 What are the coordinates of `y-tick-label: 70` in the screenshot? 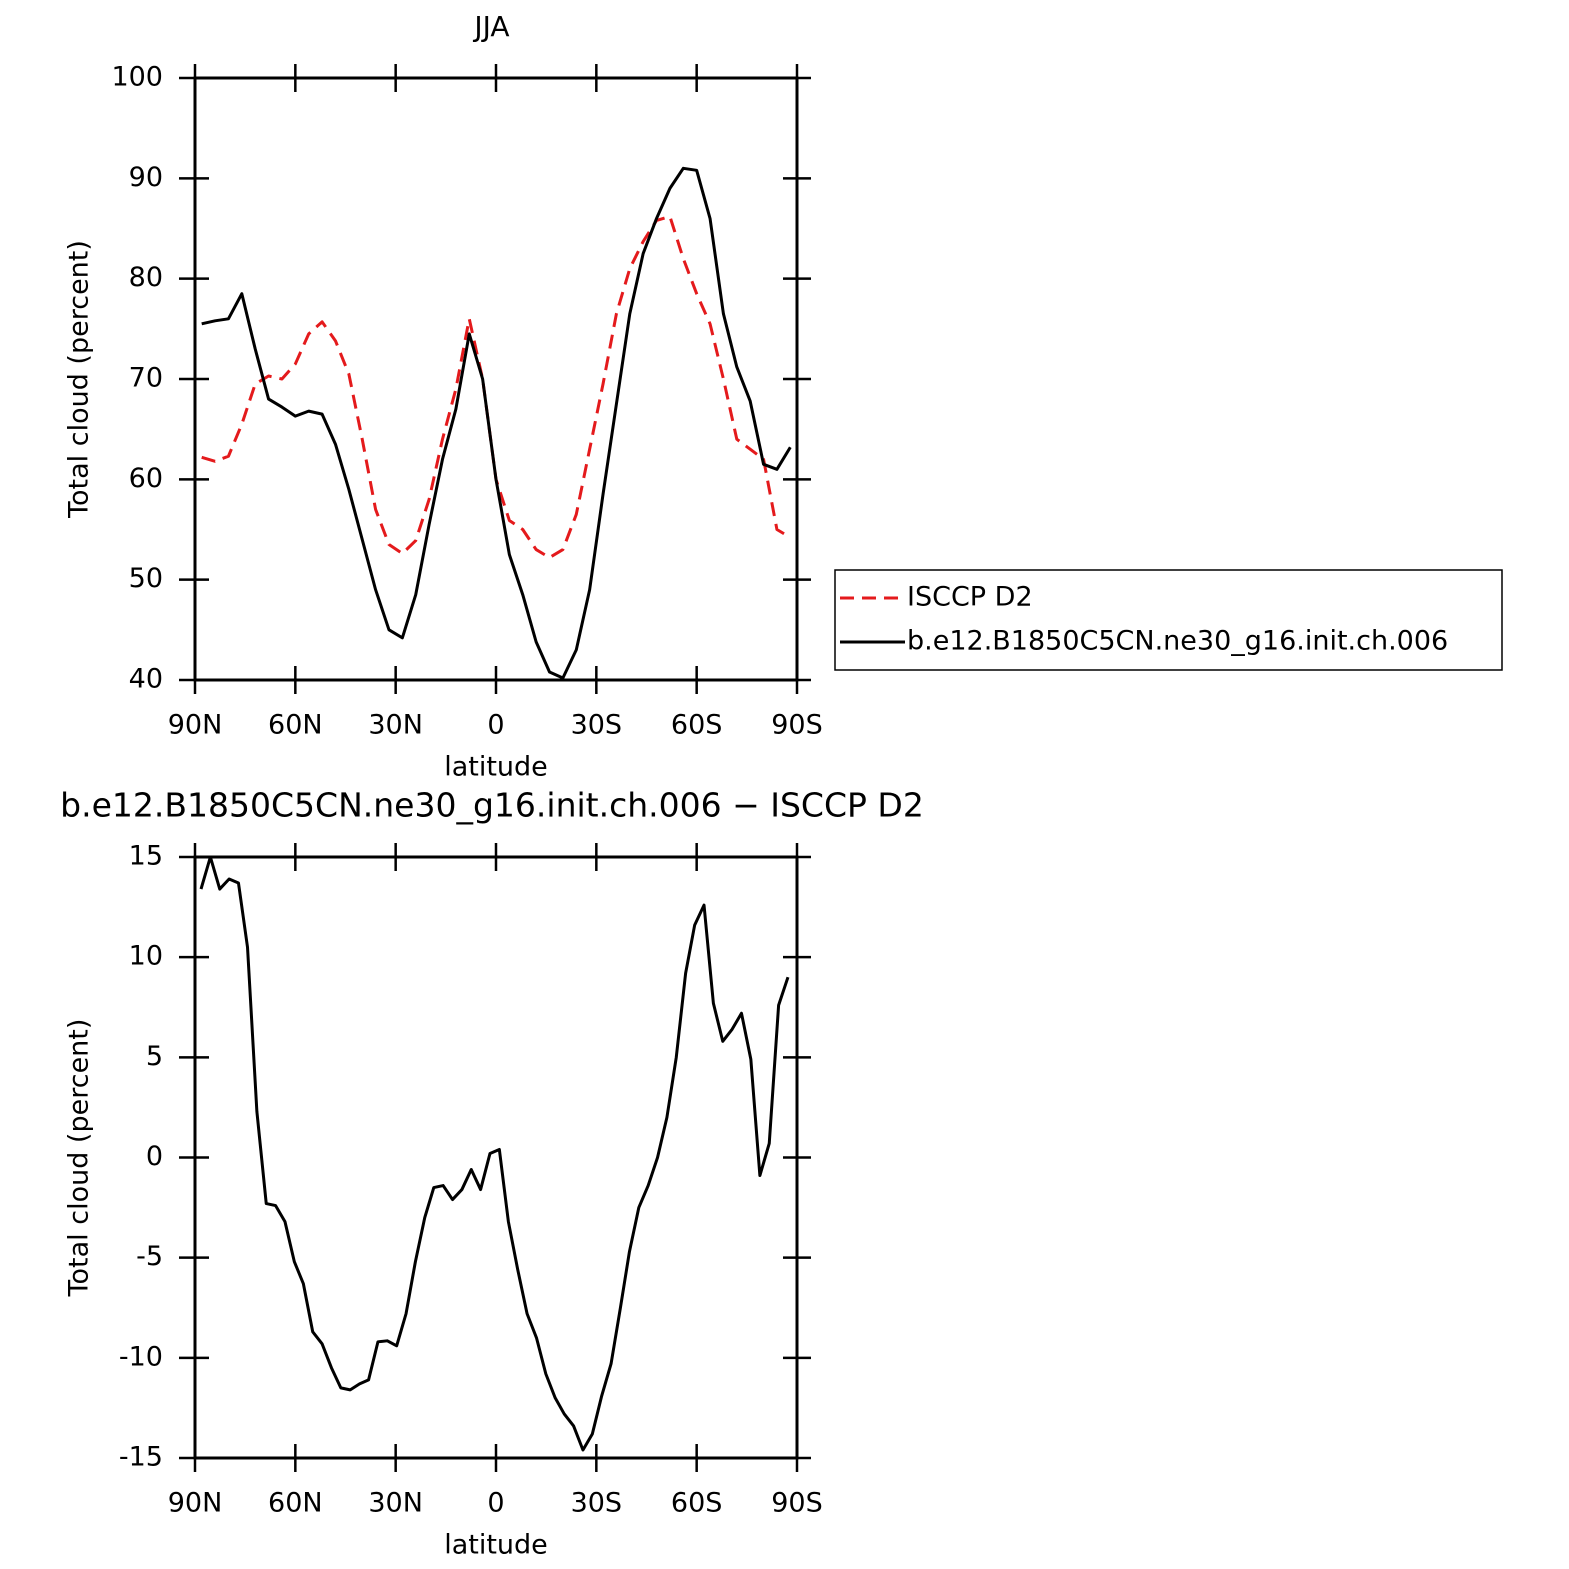 It's located at (146, 378).